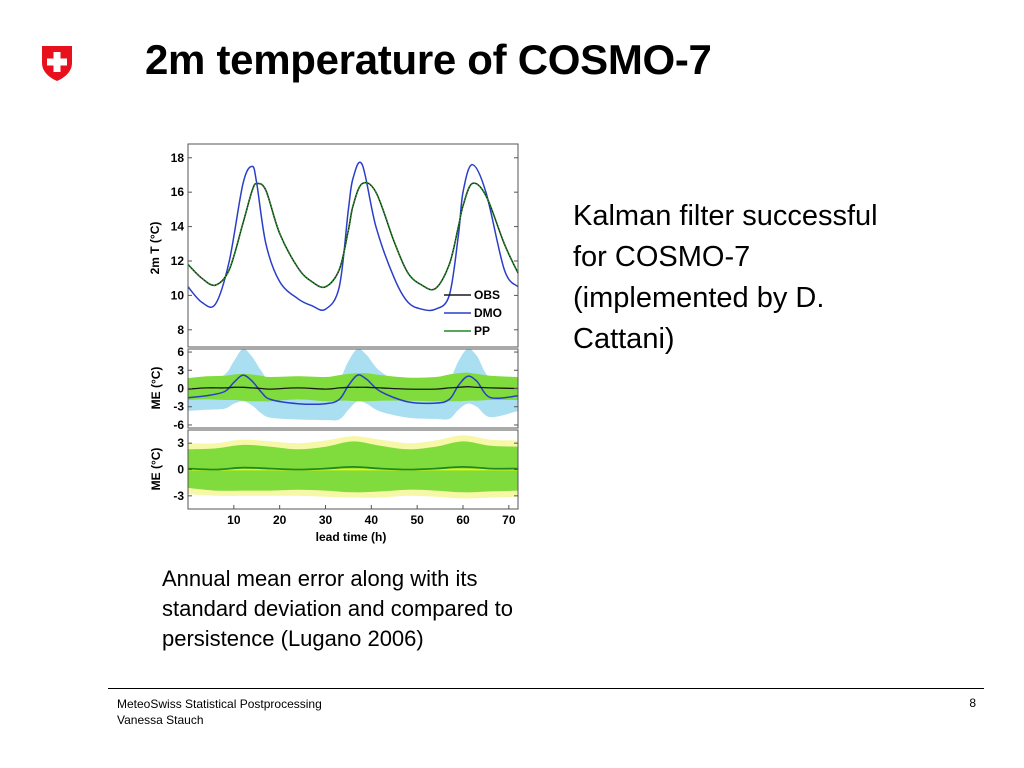 This screenshot has height=768, width=1024. Describe the element at coordinates (234, 520) in the screenshot. I see `x-tick-label: 10` at that location.